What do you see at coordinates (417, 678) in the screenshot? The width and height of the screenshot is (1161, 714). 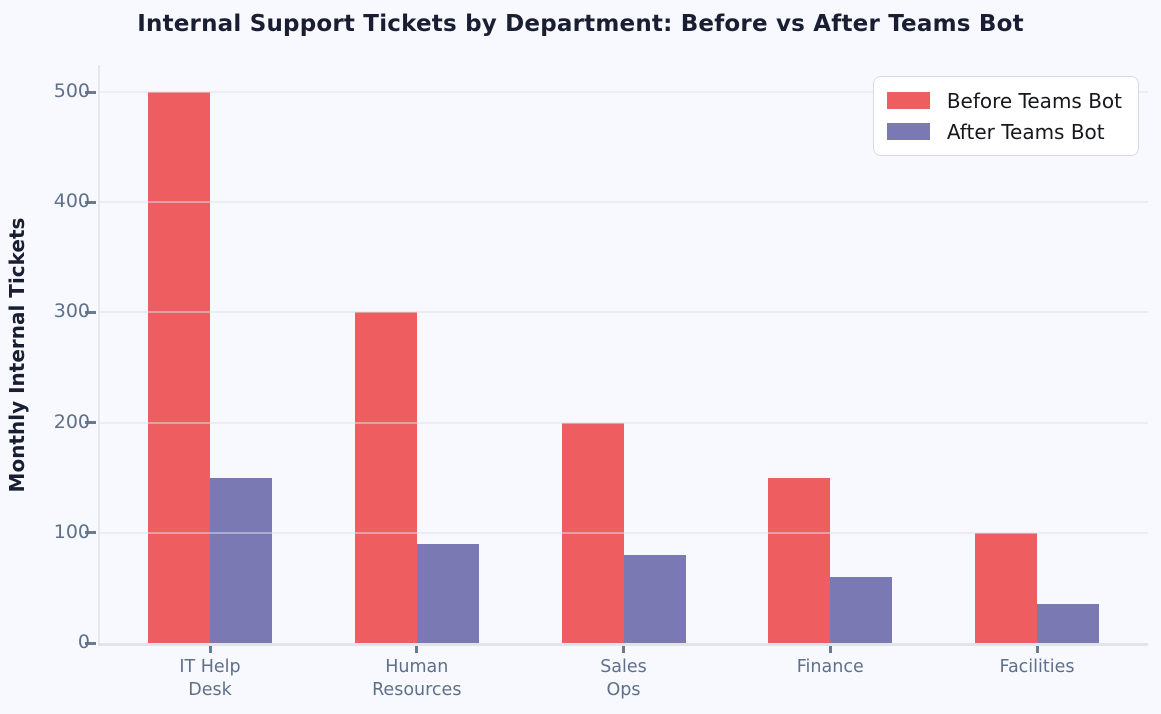 I see `x-tick-label: Human Resources` at bounding box center [417, 678].